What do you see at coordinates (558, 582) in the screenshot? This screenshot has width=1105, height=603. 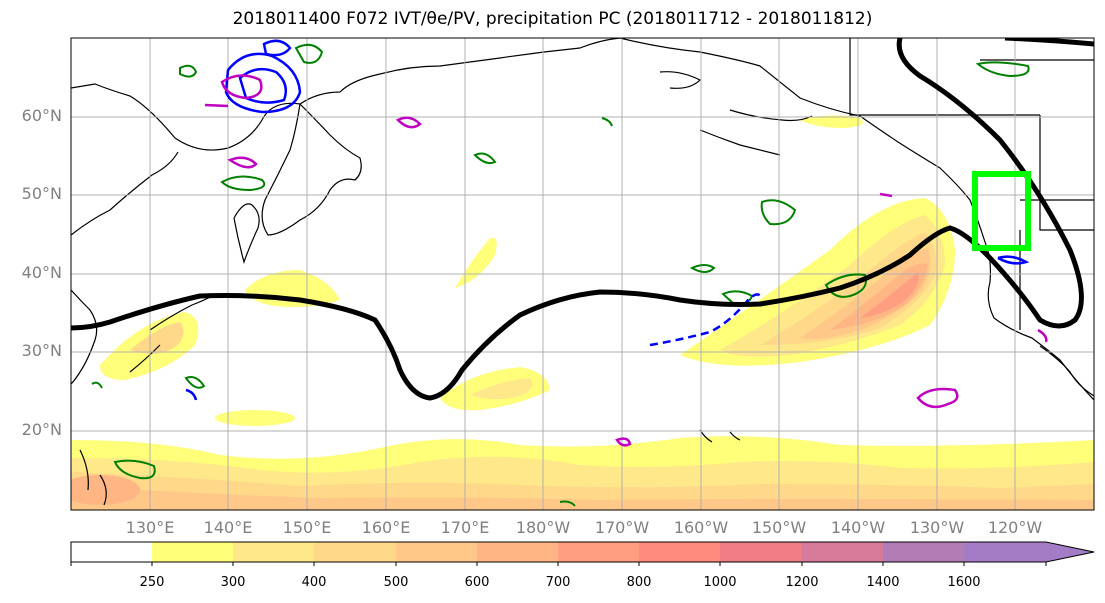 I see `colorbar-tick-label: 700` at bounding box center [558, 582].